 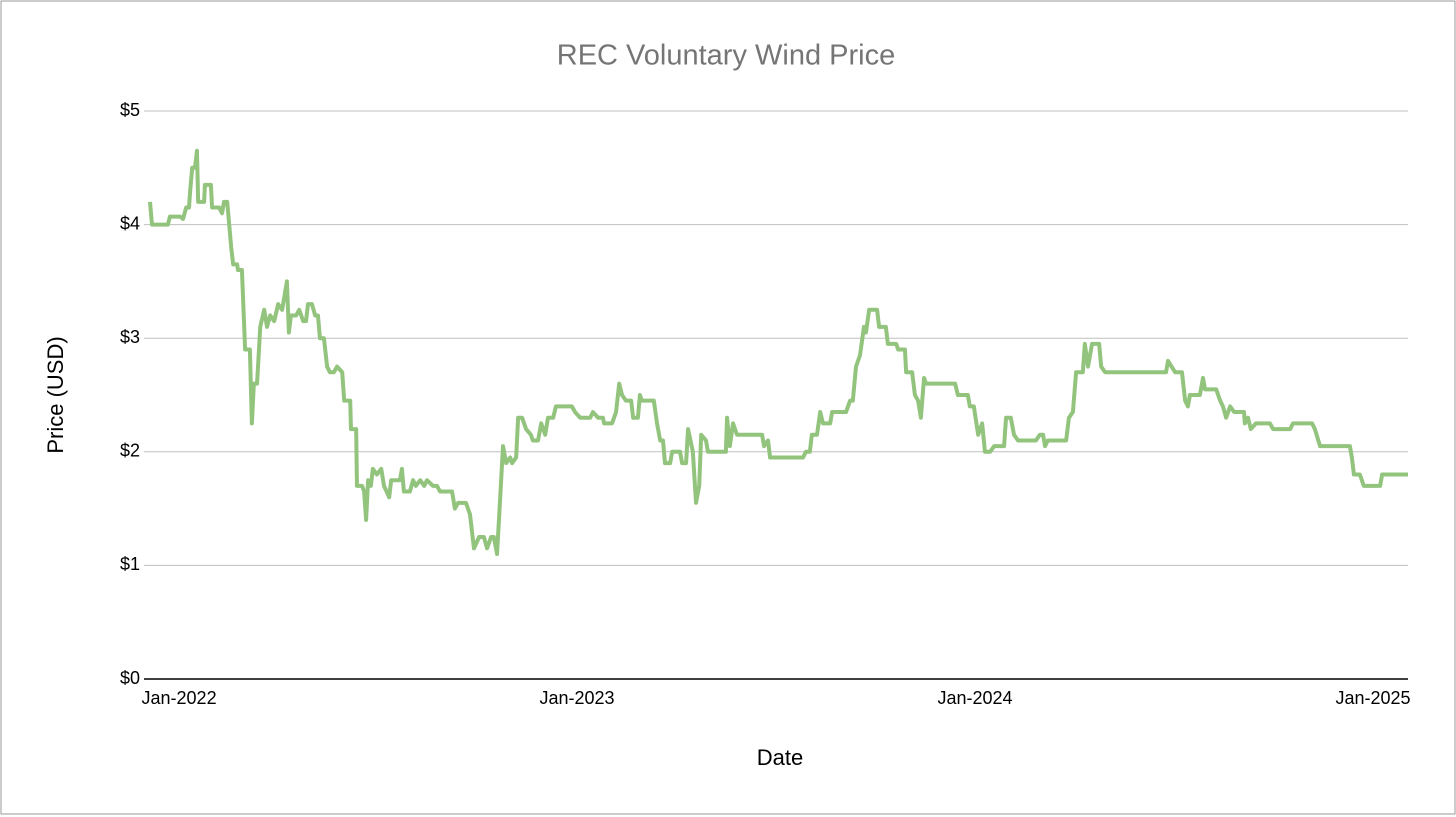 I want to click on chart-title: REC Voluntary Wind Price, so click(x=726, y=56).